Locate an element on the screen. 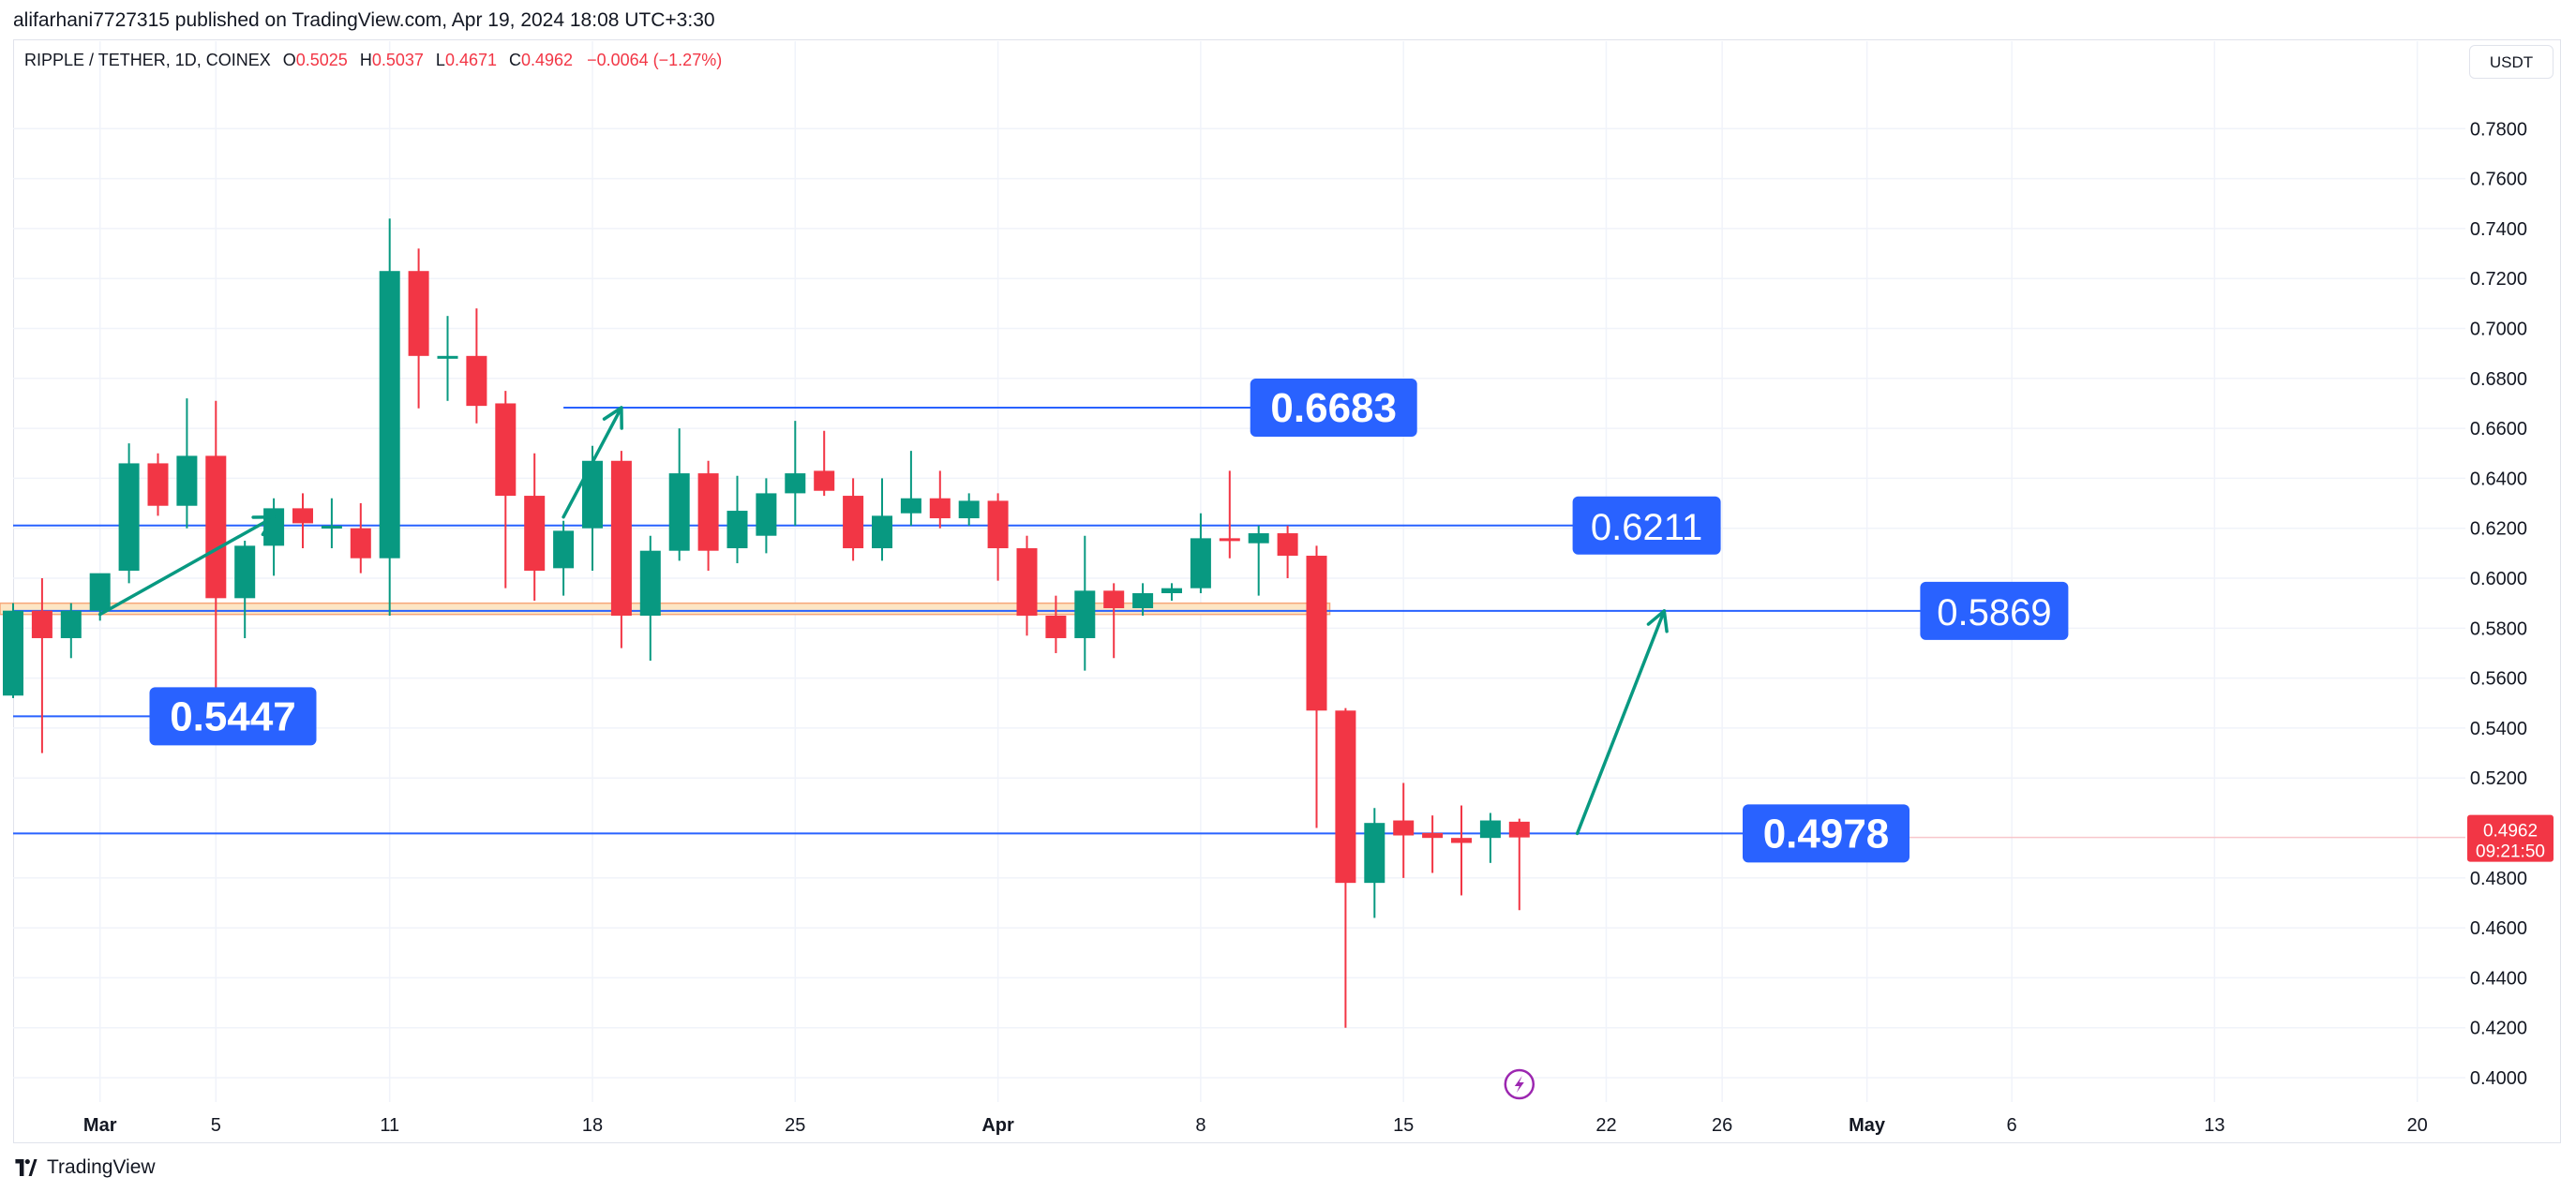  x-tick-label: 13 is located at coordinates (2214, 1125).